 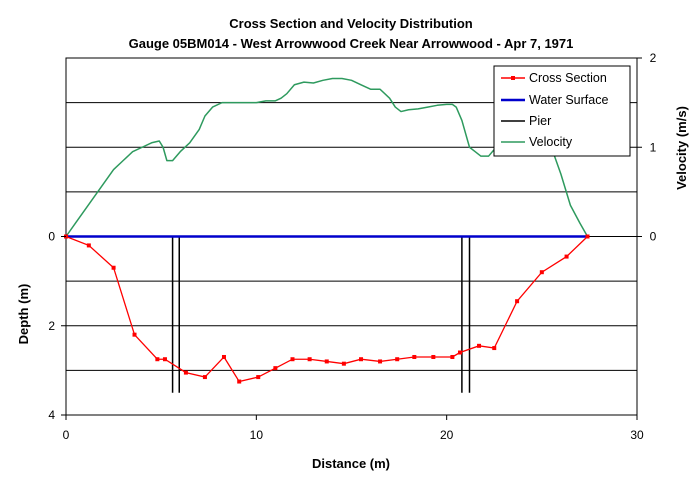 I want to click on legend-label-cross-section: Cross Section, so click(x=568, y=78).